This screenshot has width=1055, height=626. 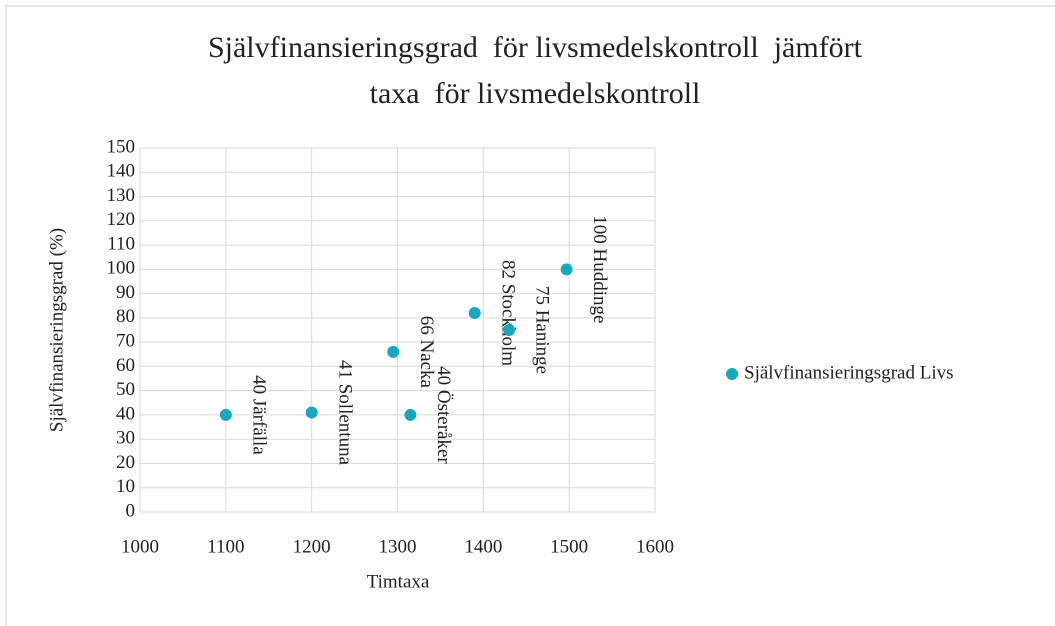 What do you see at coordinates (483, 546) in the screenshot?
I see `x-tick-label: 1400` at bounding box center [483, 546].